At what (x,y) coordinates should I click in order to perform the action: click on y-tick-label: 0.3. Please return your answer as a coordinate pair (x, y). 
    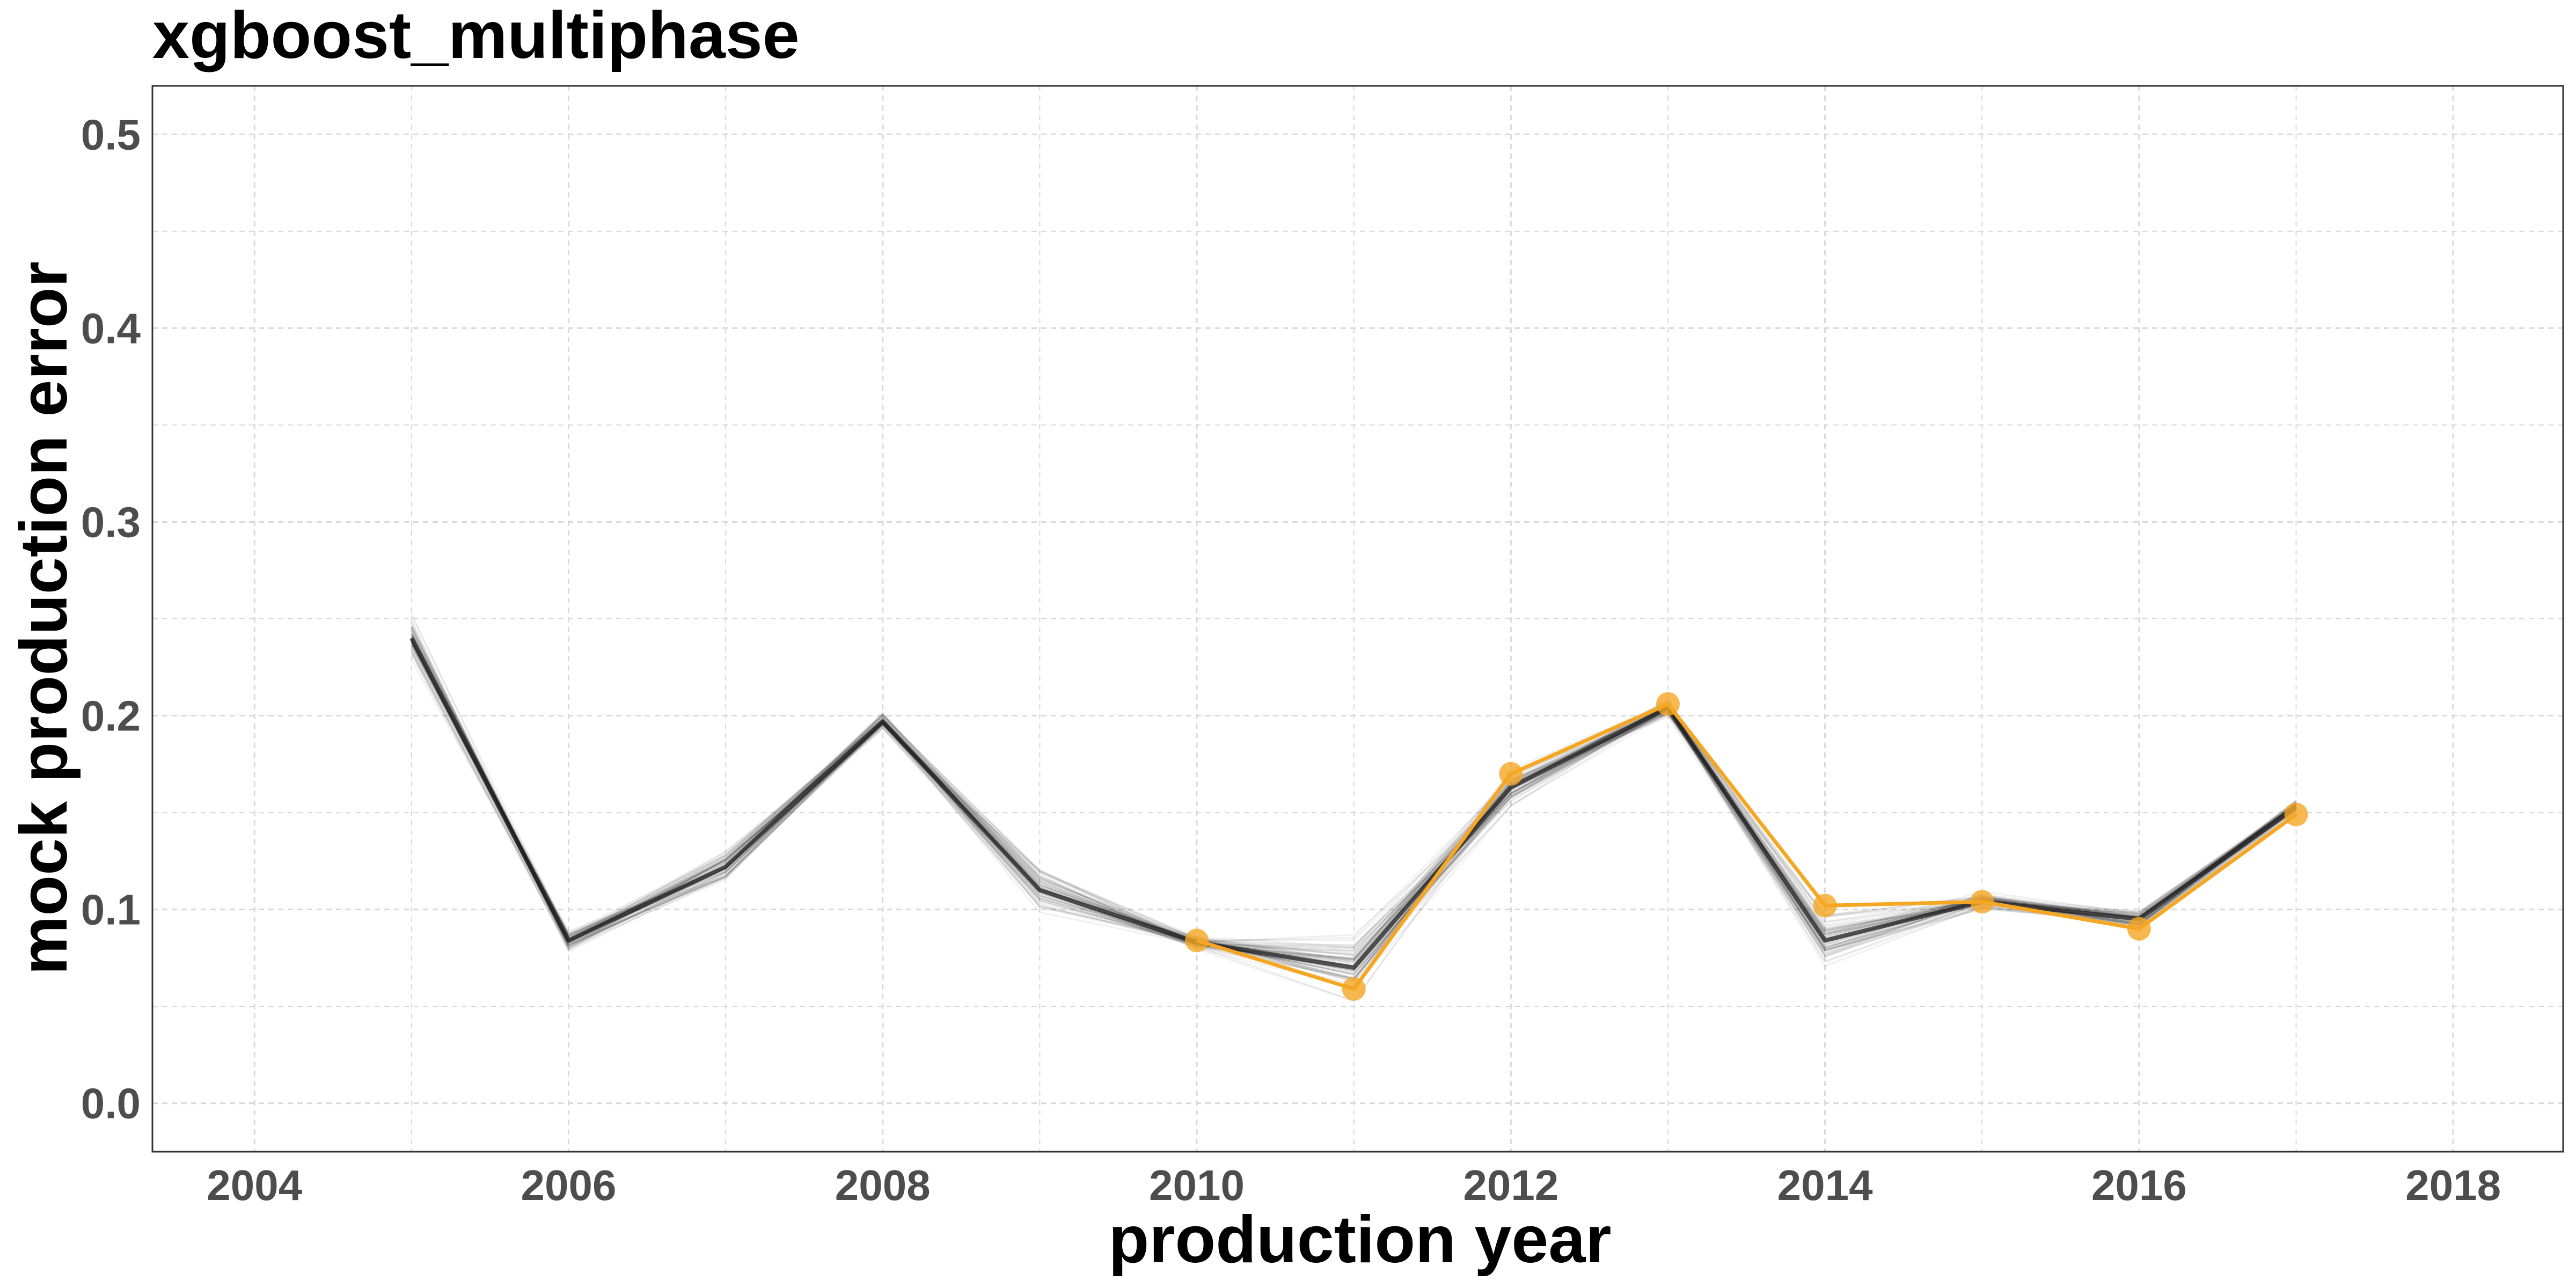
    Looking at the image, I should click on (111, 522).